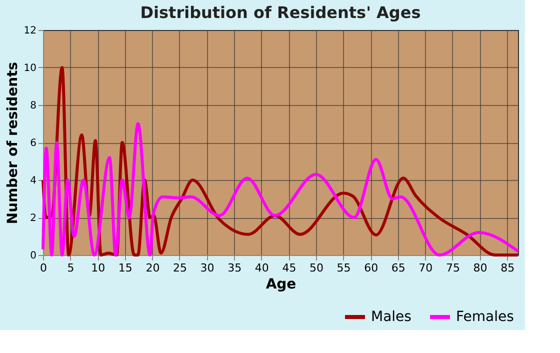  What do you see at coordinates (70, 268) in the screenshot?
I see `x-tick-label: 5` at bounding box center [70, 268].